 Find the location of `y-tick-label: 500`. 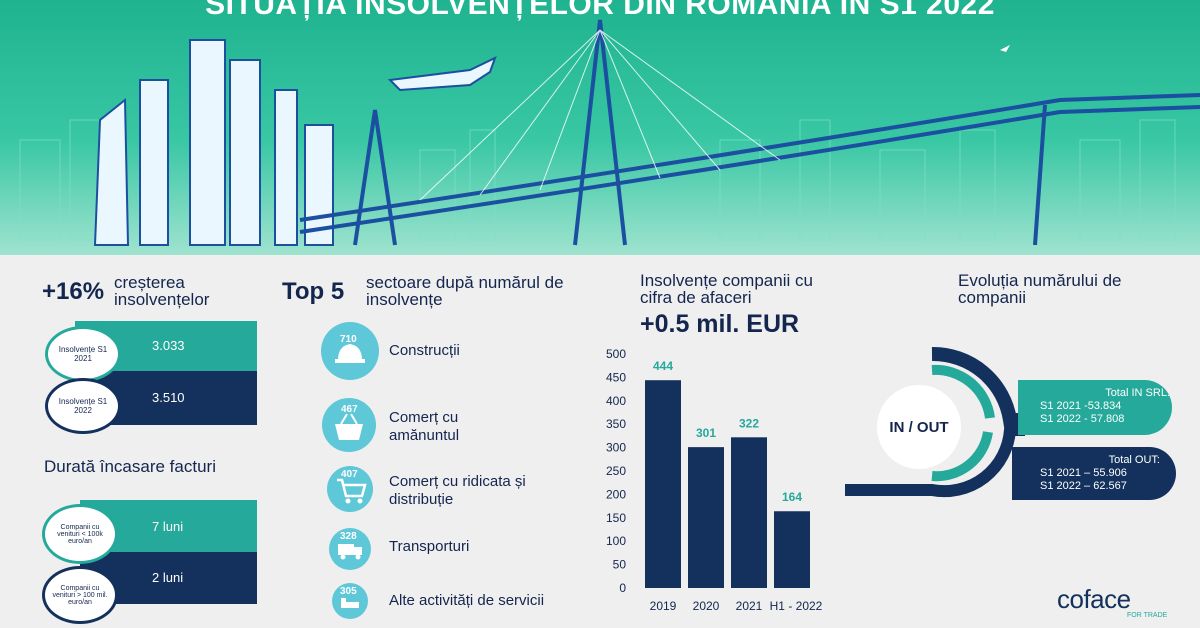

y-tick-label: 500 is located at coordinates (616, 354).